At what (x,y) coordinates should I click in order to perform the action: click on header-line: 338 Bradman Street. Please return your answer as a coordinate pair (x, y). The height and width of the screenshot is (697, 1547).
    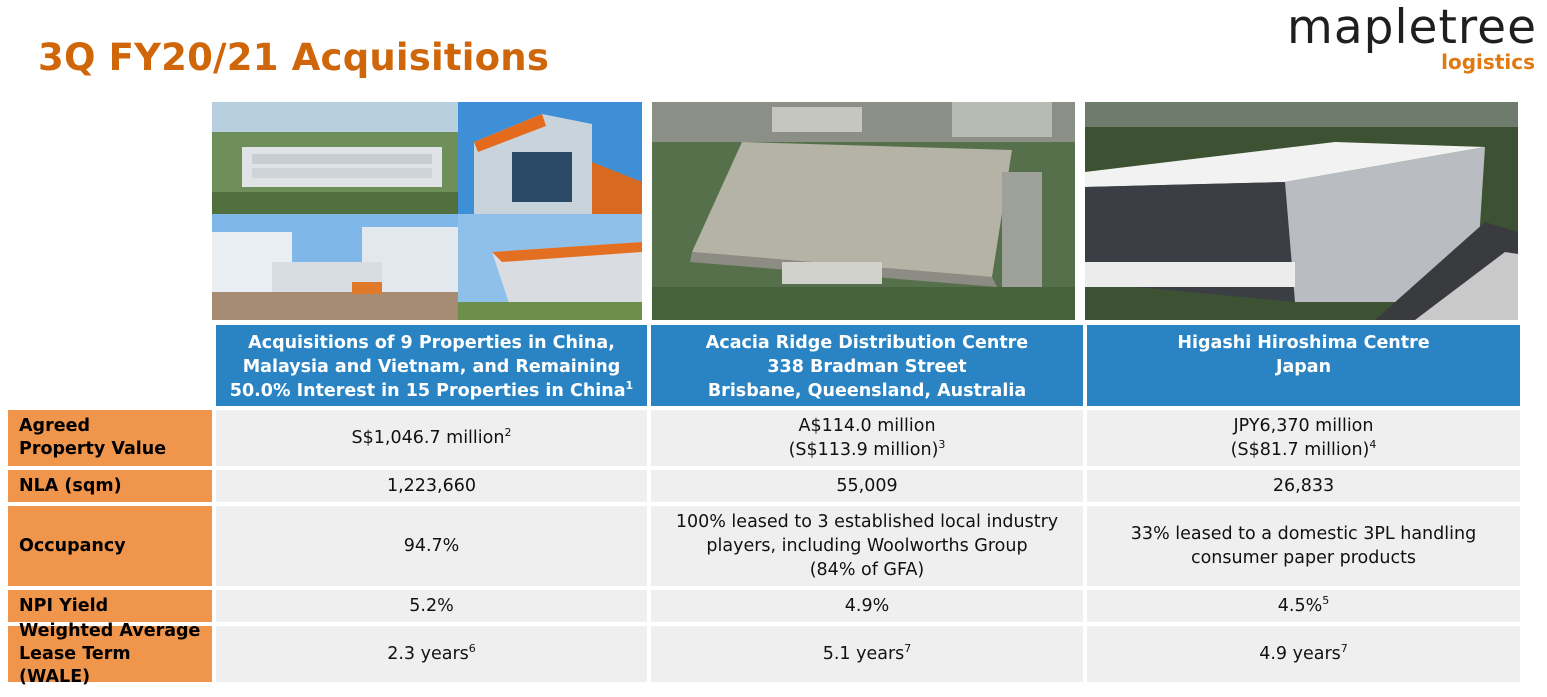
    Looking at the image, I should click on (867, 367).